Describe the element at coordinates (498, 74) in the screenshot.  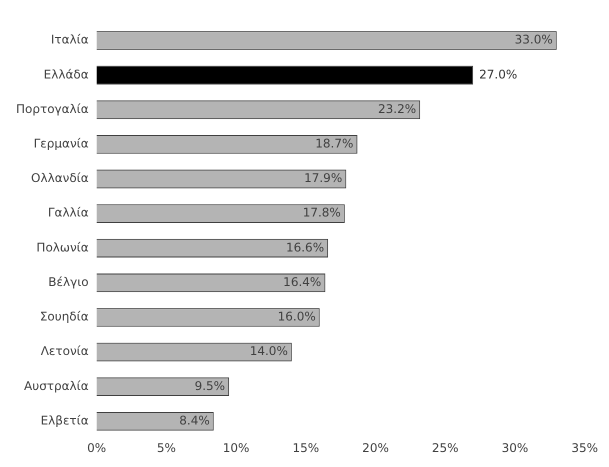
I see `data-label: 27.0%` at that location.